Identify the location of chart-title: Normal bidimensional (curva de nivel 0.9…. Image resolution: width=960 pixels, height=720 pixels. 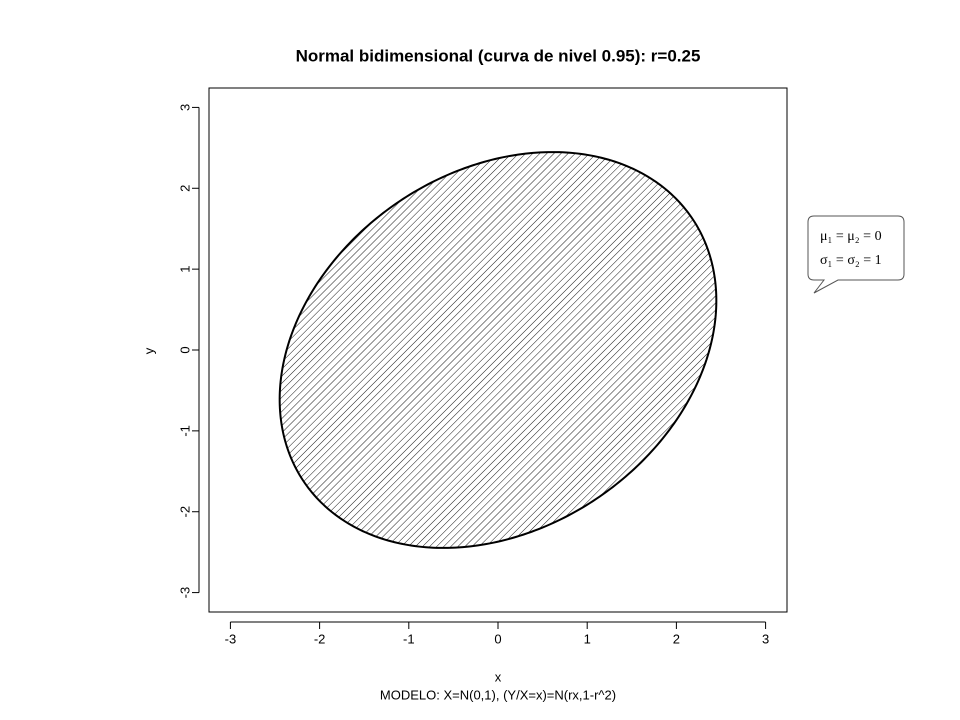
(498, 55).